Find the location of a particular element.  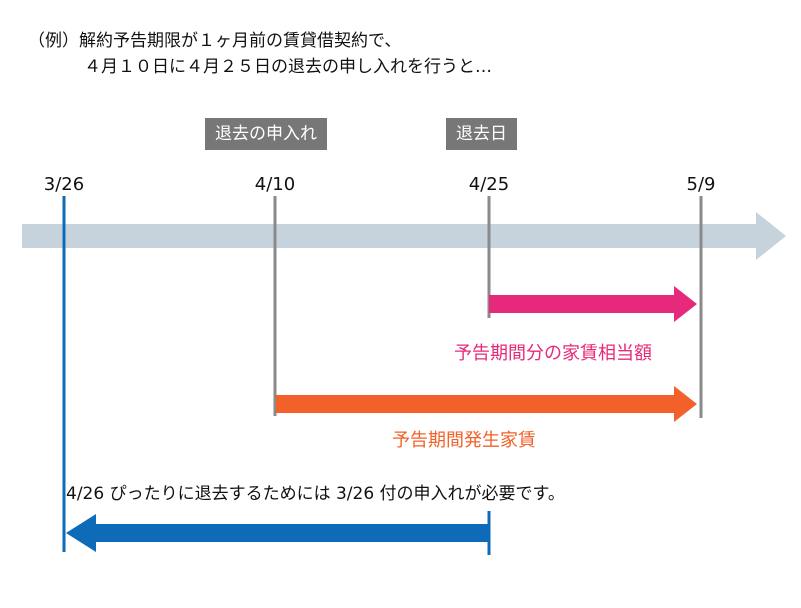

date-label-4-10: 4/10 is located at coordinates (275, 184).